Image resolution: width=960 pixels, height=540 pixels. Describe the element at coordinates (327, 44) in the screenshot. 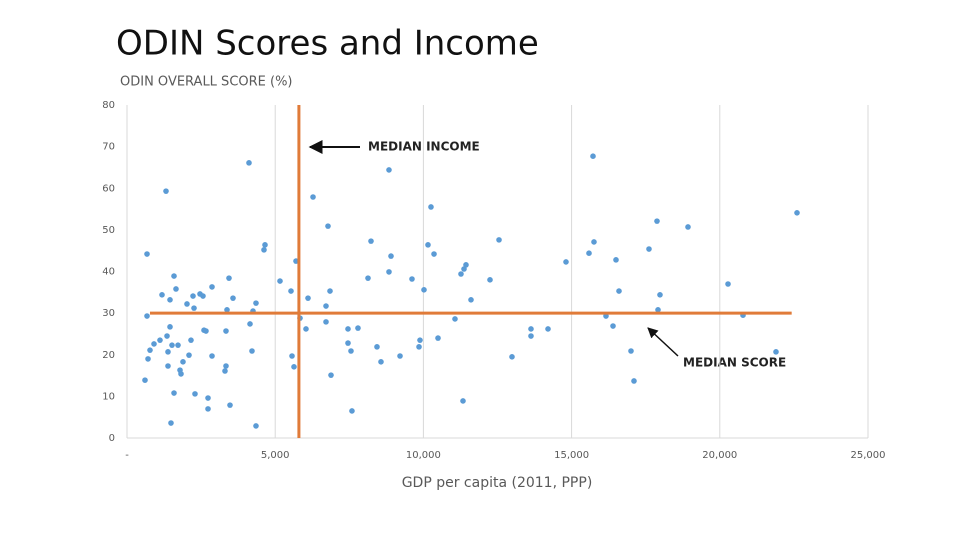

I see `chart-title: ODIN Scores and Income` at that location.